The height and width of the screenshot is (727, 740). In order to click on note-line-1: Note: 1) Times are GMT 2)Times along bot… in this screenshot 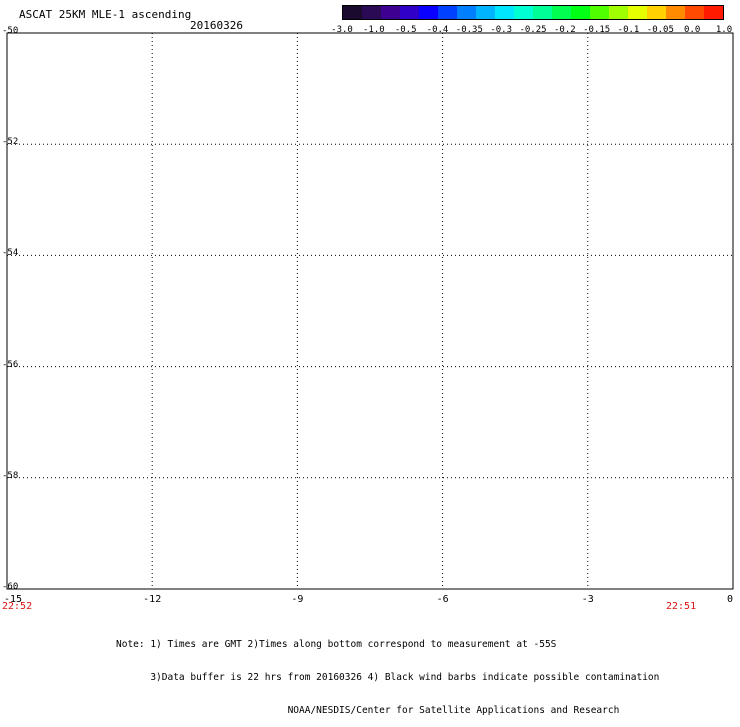, I will do `click(336, 644)`.